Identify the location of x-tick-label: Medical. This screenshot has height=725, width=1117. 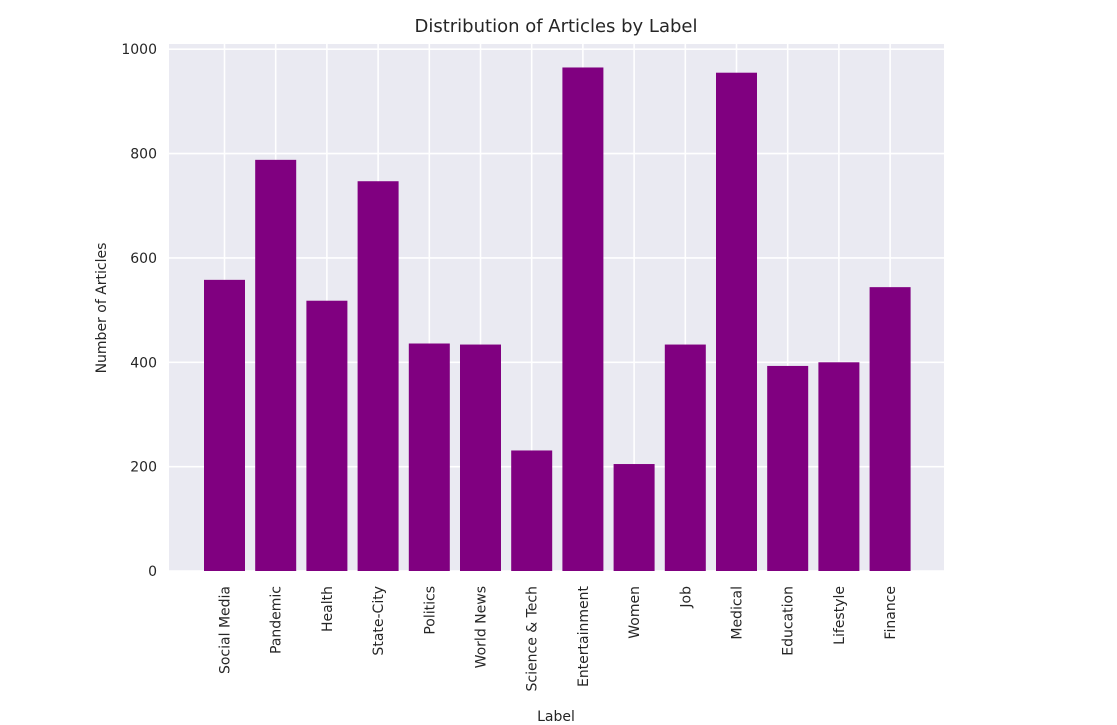
(738, 613).